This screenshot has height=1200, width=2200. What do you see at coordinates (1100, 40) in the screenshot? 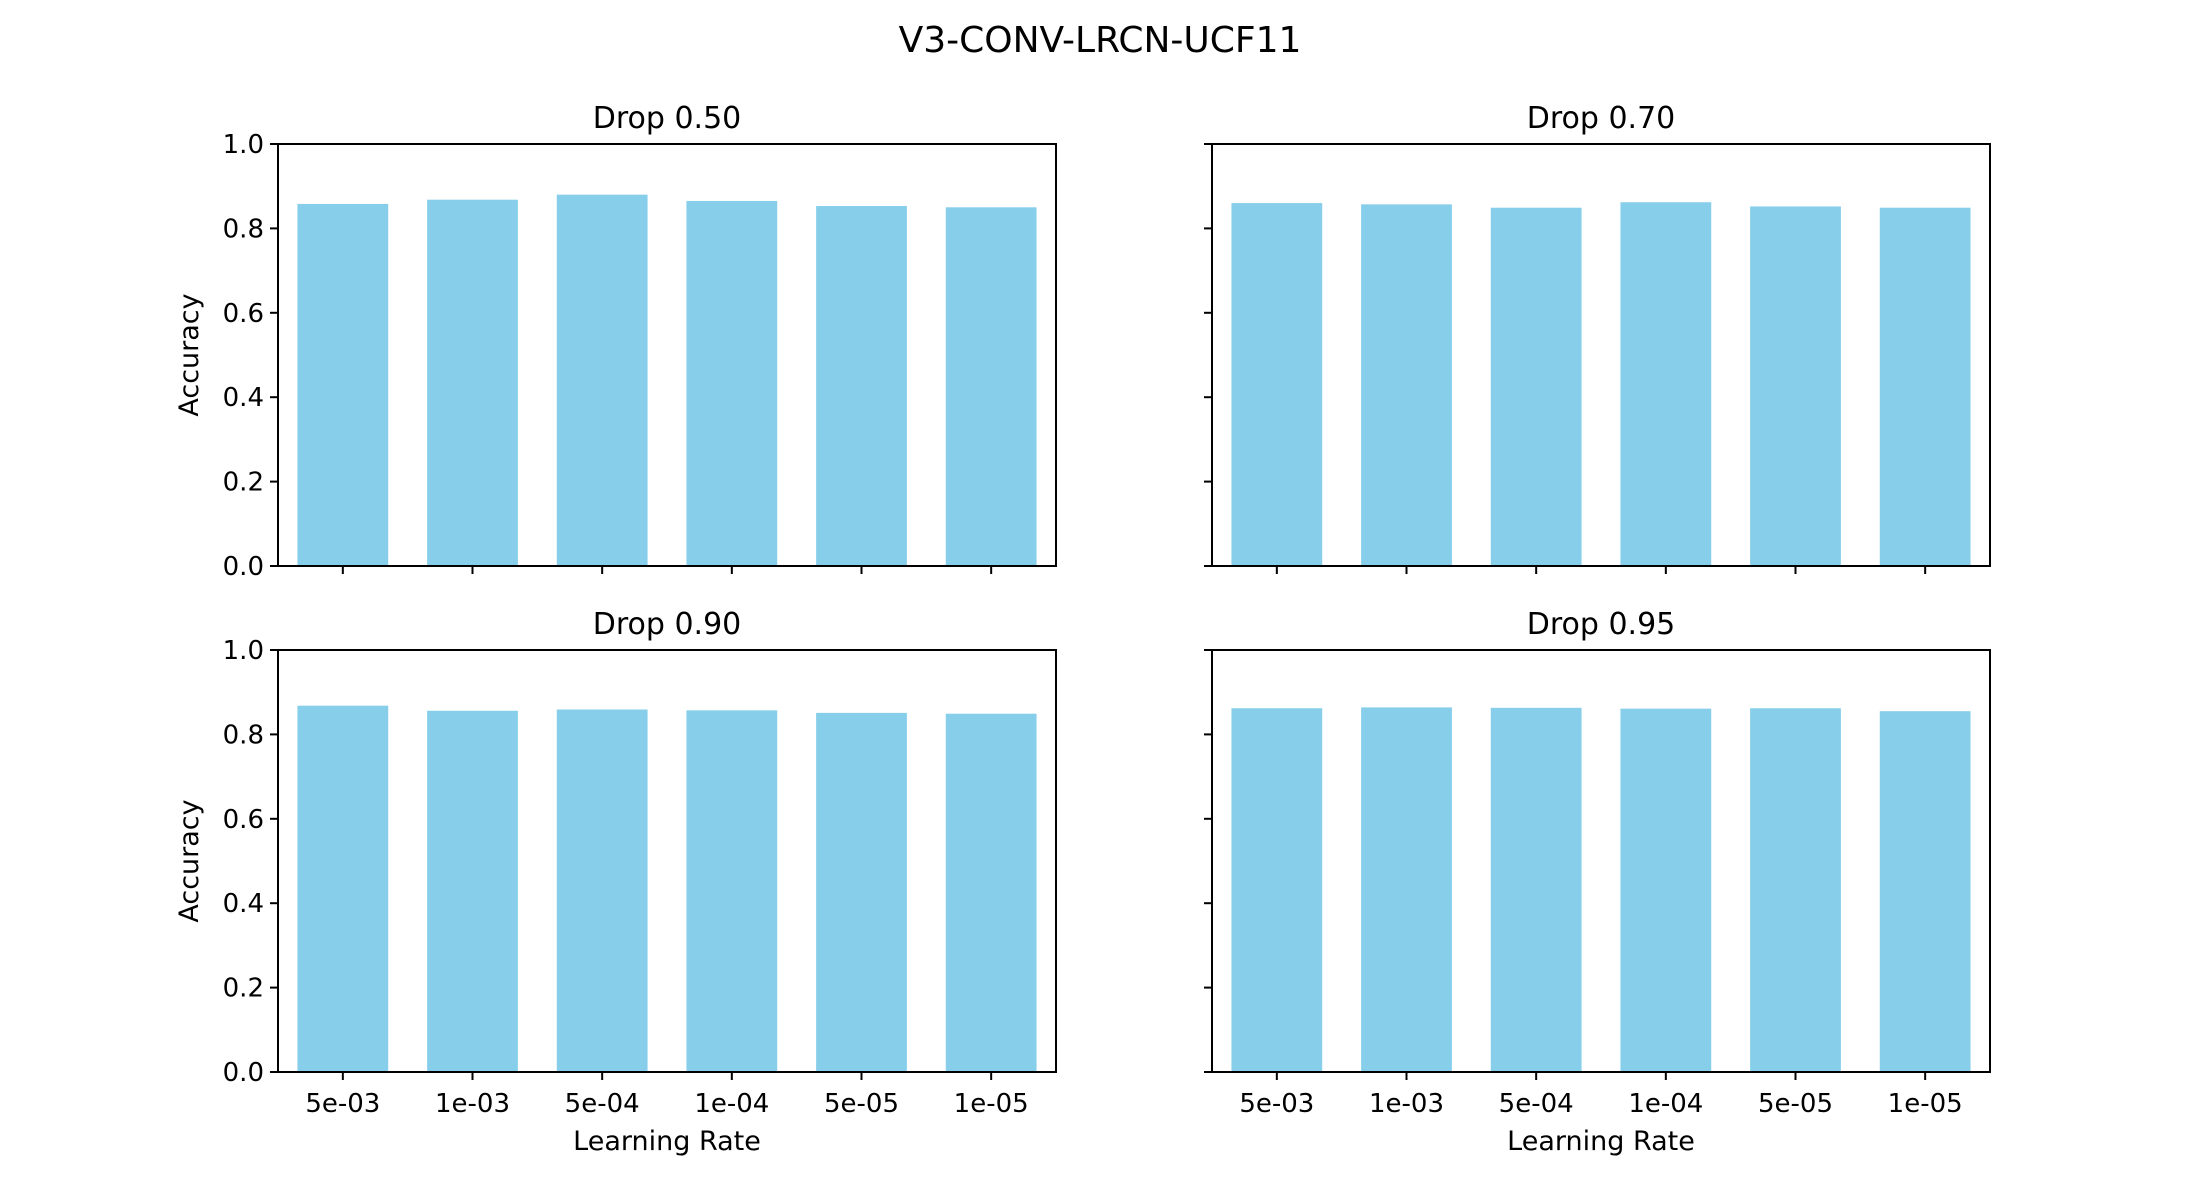
I see `figure-title: V3-CONV-LRCN-UCF11` at bounding box center [1100, 40].